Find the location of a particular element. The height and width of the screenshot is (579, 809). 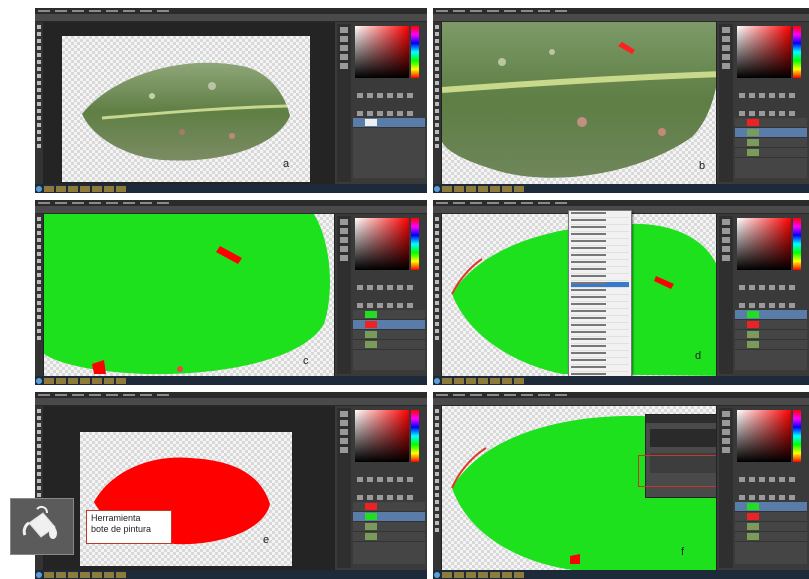

panel-b-photoshop-window: b is located at coordinates (621, 100).